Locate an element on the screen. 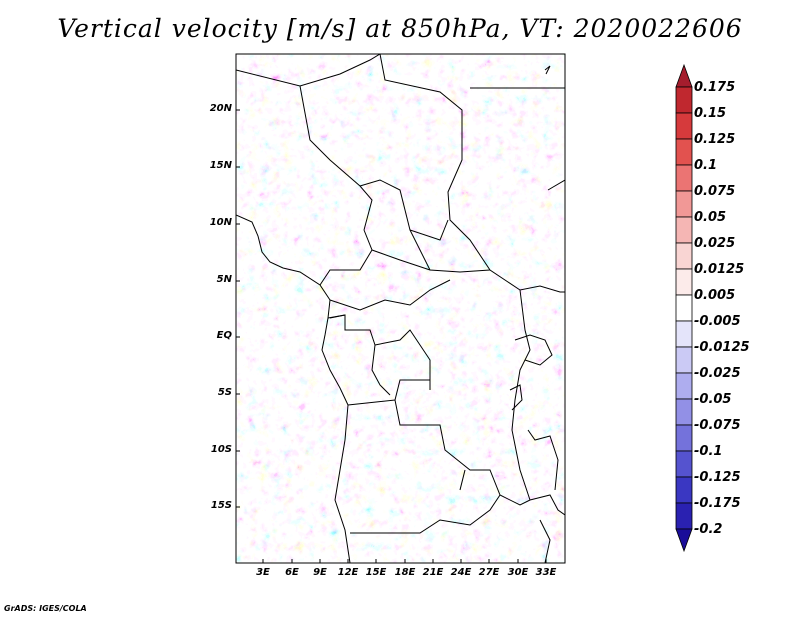 Image resolution: width=800 pixels, height=618 pixels. colorbar-label: 0.05 is located at coordinates (710, 217).